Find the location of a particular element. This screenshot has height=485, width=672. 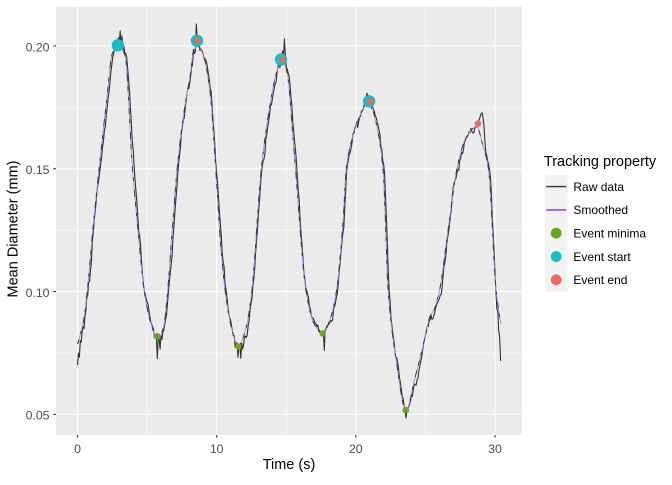

svg-text: Event end is located at coordinates (600, 280).